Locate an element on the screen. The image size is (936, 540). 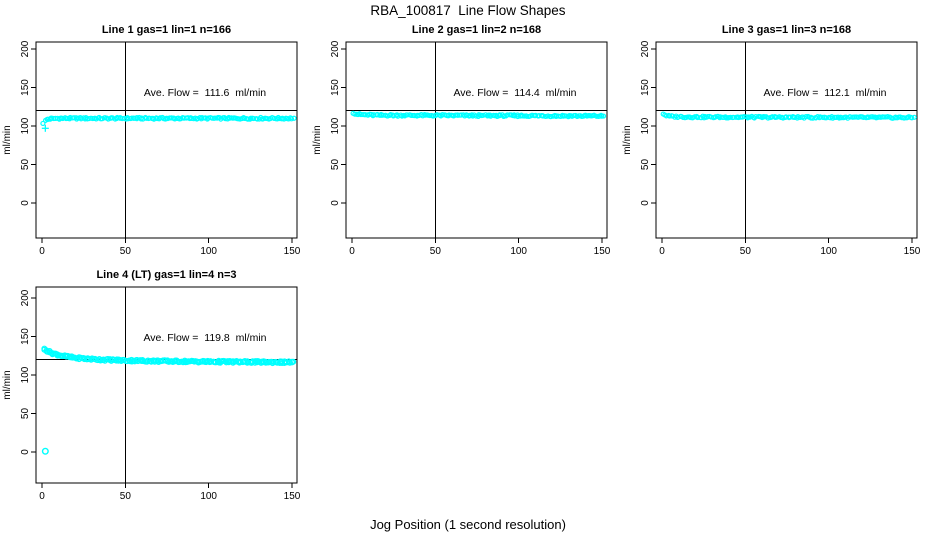
panel-3-title: Line 3 gas=1 lin=3 n=168 is located at coordinates (786, 30).